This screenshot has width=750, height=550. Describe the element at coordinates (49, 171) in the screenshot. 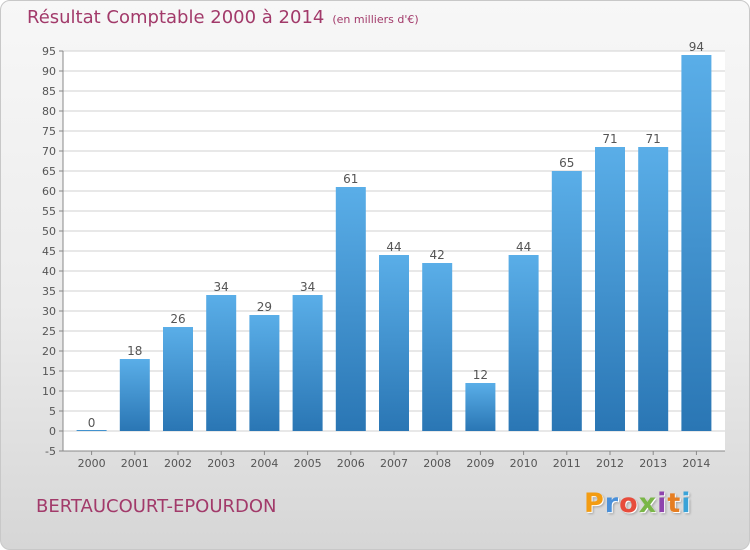

I see `y-tick-label: 65` at that location.